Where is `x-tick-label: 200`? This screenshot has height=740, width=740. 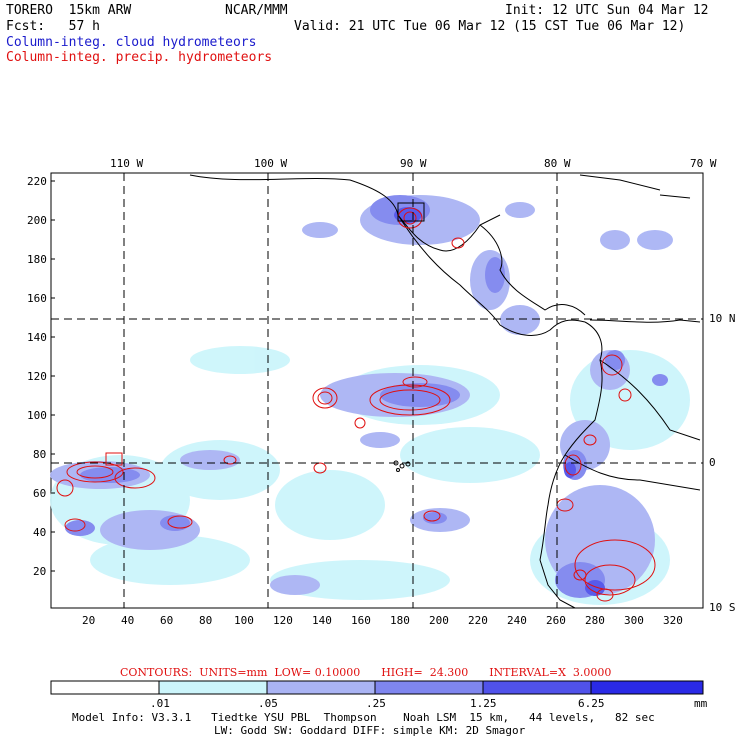
x-tick-label: 200 is located at coordinates (439, 620).